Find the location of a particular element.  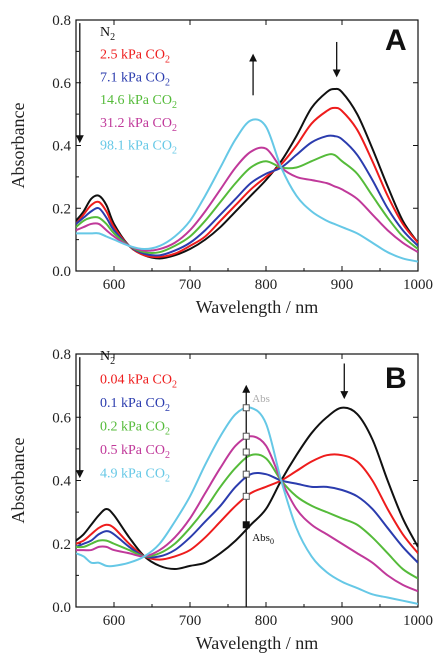

abs-label: Abs is located at coordinates (261, 399).